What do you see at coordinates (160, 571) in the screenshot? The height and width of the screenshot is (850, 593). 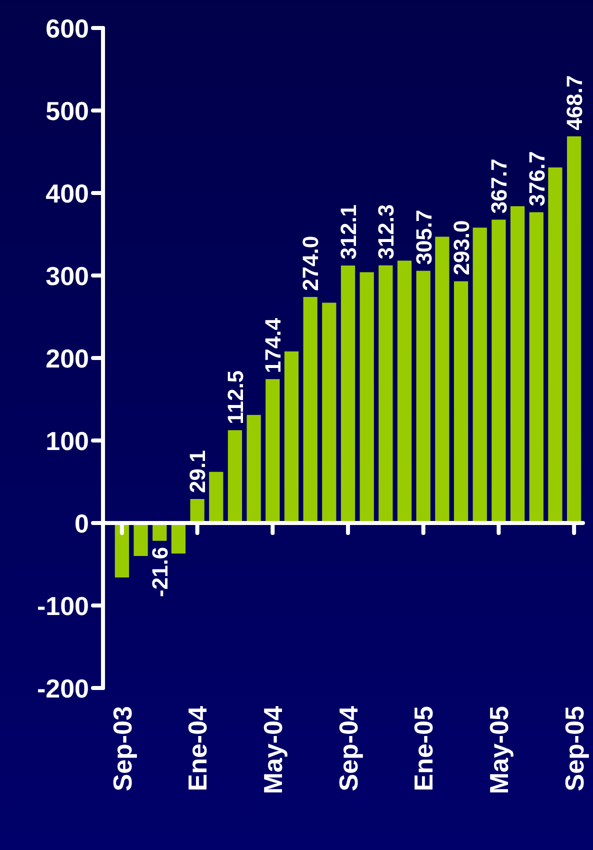 I see `data-label: -21.6` at bounding box center [160, 571].